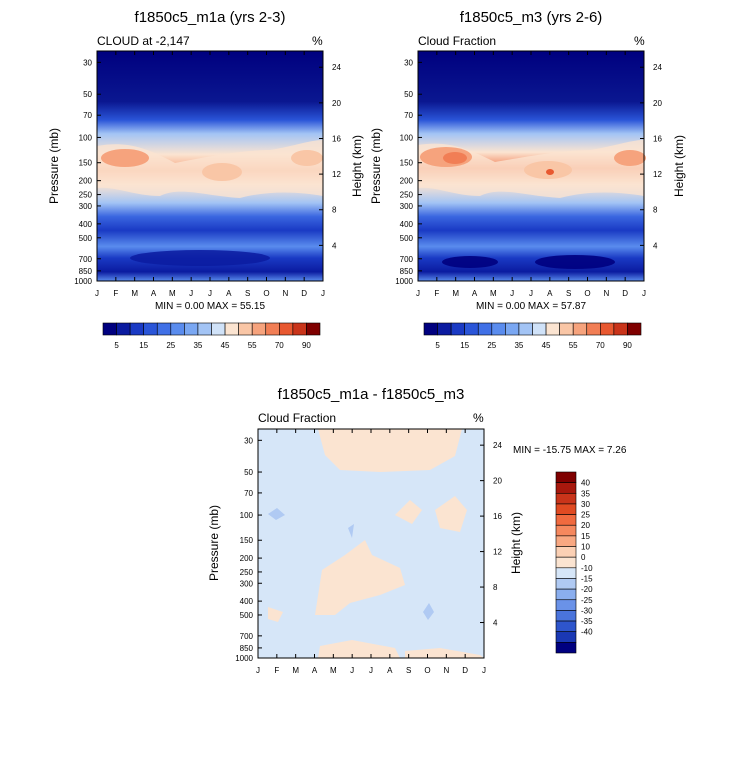 The image size is (733, 771). I want to click on x-tick-label: N, so click(446, 670).